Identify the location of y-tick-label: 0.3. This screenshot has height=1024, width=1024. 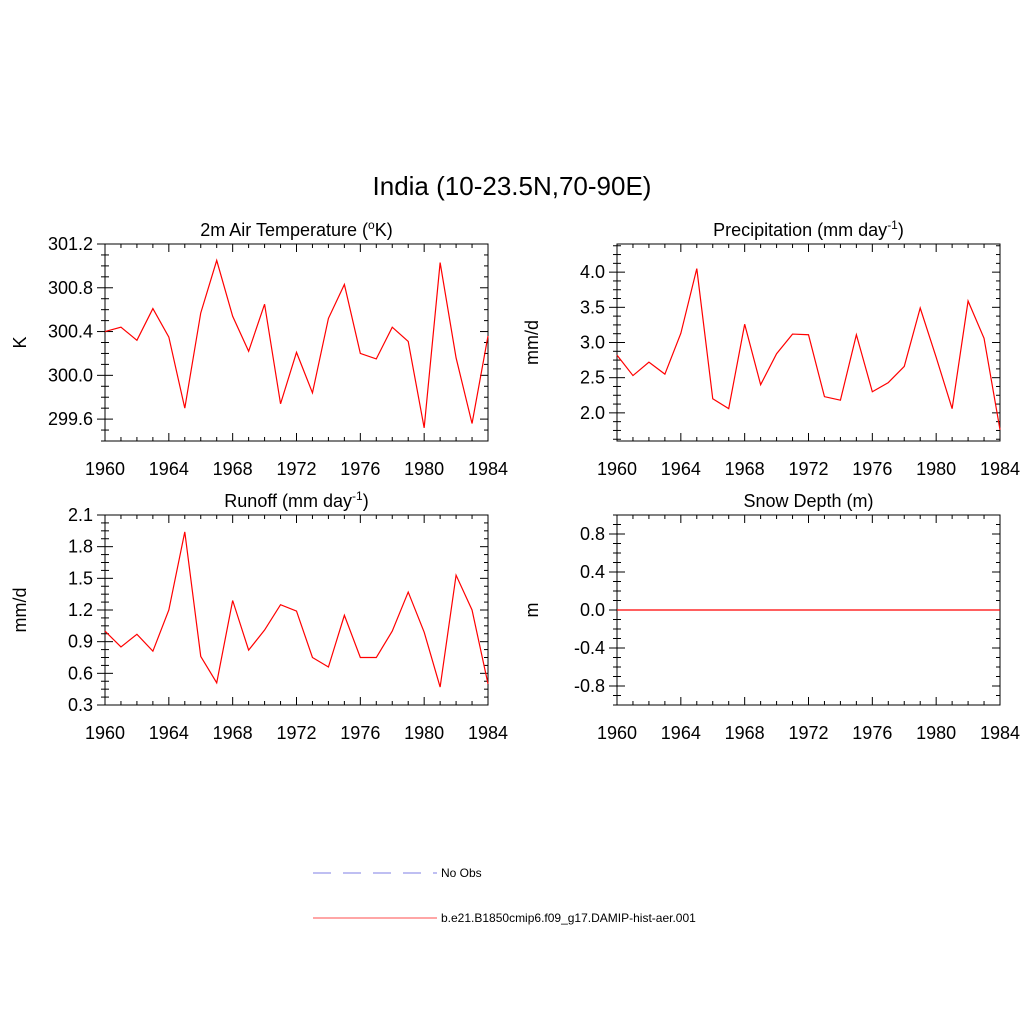
(80, 705).